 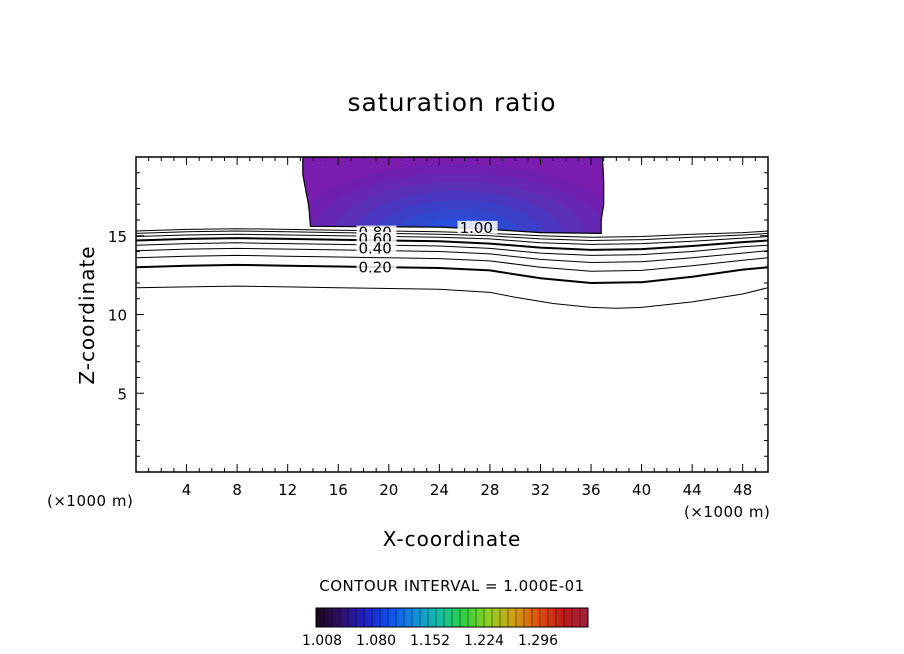 I want to click on contour-label: 0.40, so click(x=374, y=248).